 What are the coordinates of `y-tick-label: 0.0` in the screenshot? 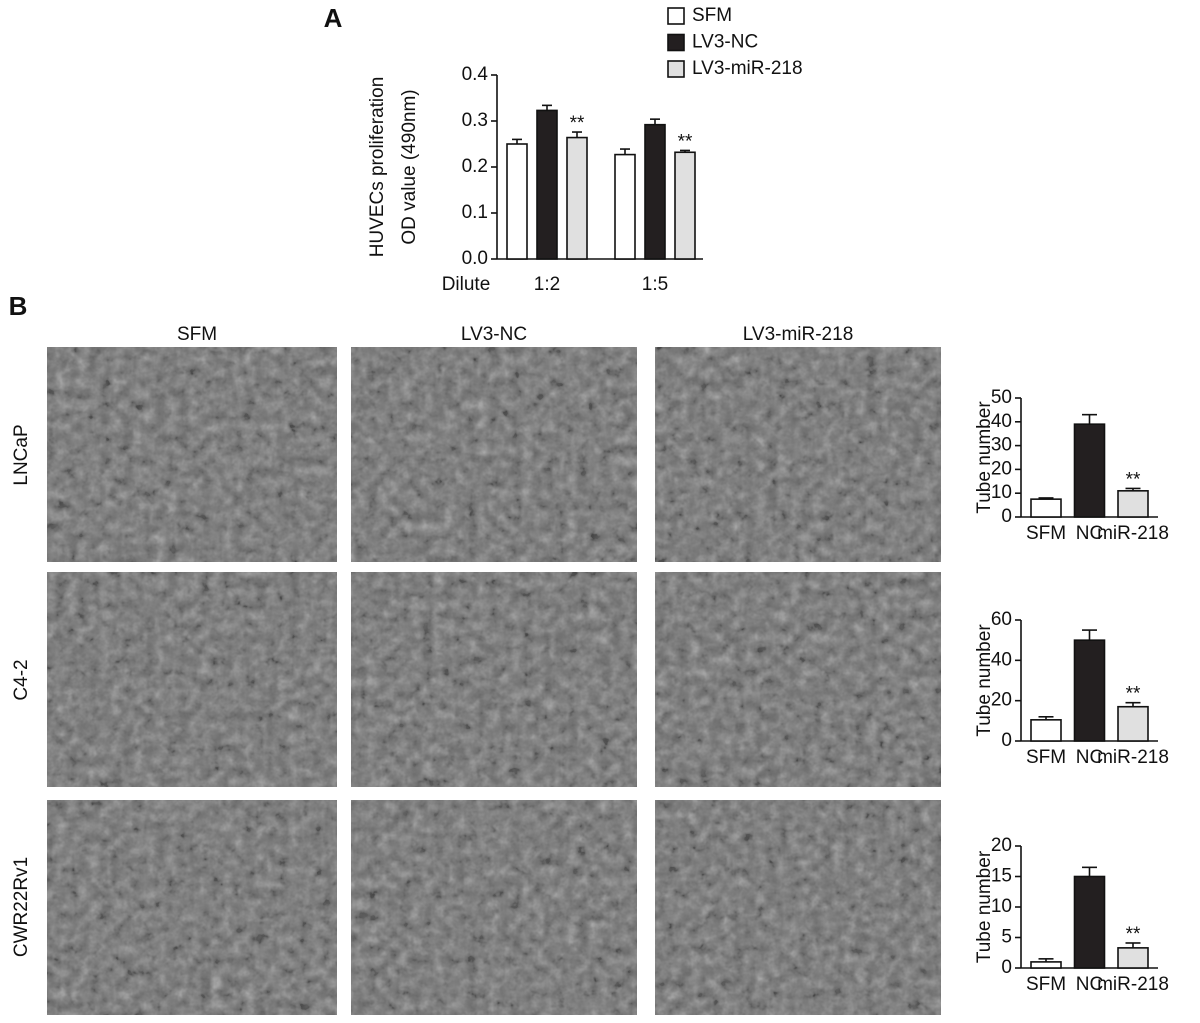 It's located at (475, 258).